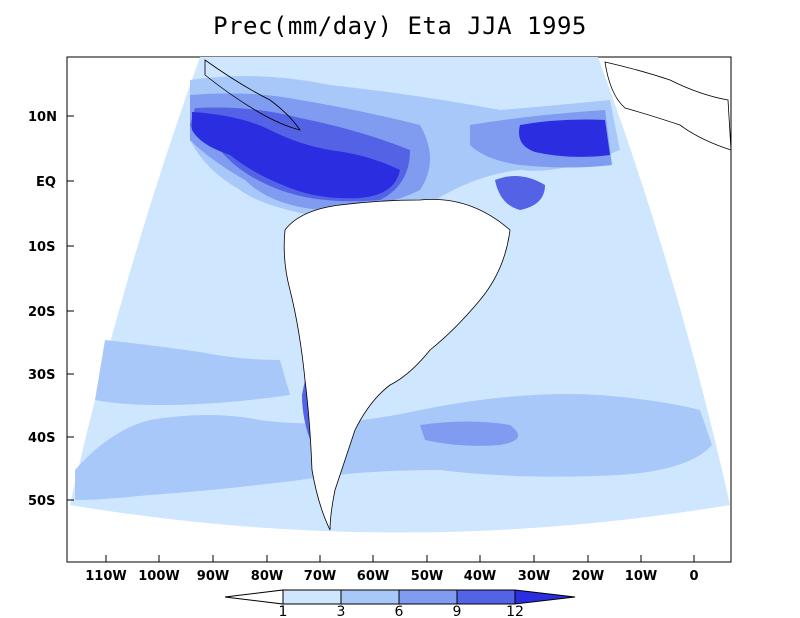 Image resolution: width=800 pixels, height=618 pixels. I want to click on lon-label-100w: 100W, so click(158, 576).